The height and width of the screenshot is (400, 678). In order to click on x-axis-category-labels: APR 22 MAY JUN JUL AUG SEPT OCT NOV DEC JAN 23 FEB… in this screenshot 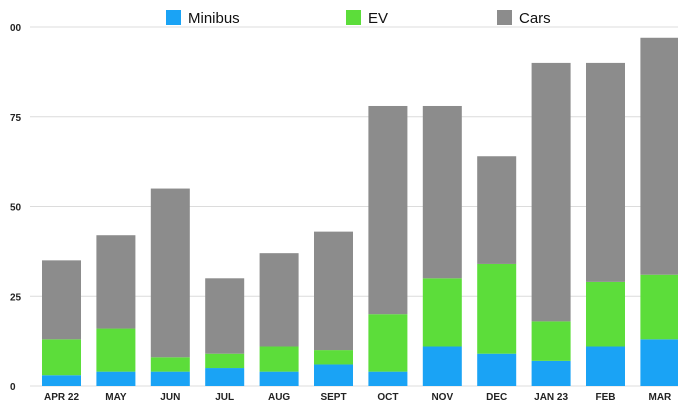, I will do `click(358, 396)`.